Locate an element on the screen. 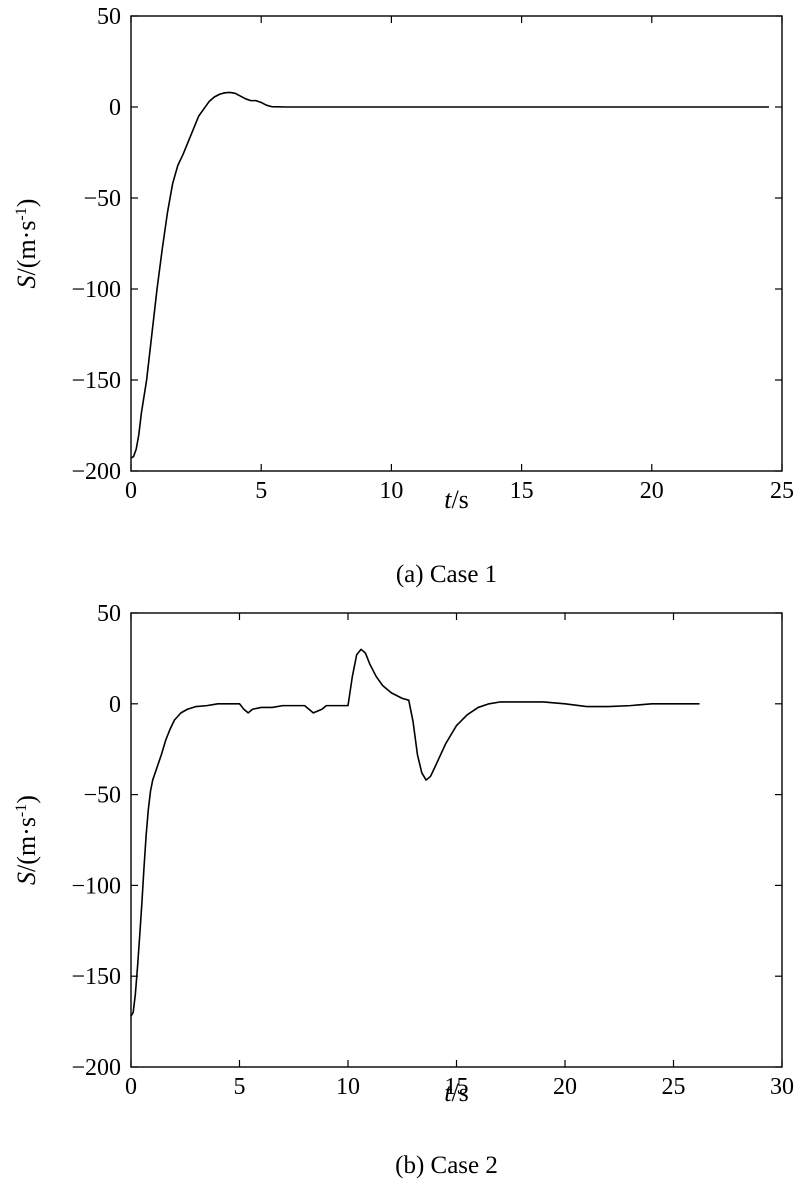  x-tick-label: 30 is located at coordinates (782, 1087).